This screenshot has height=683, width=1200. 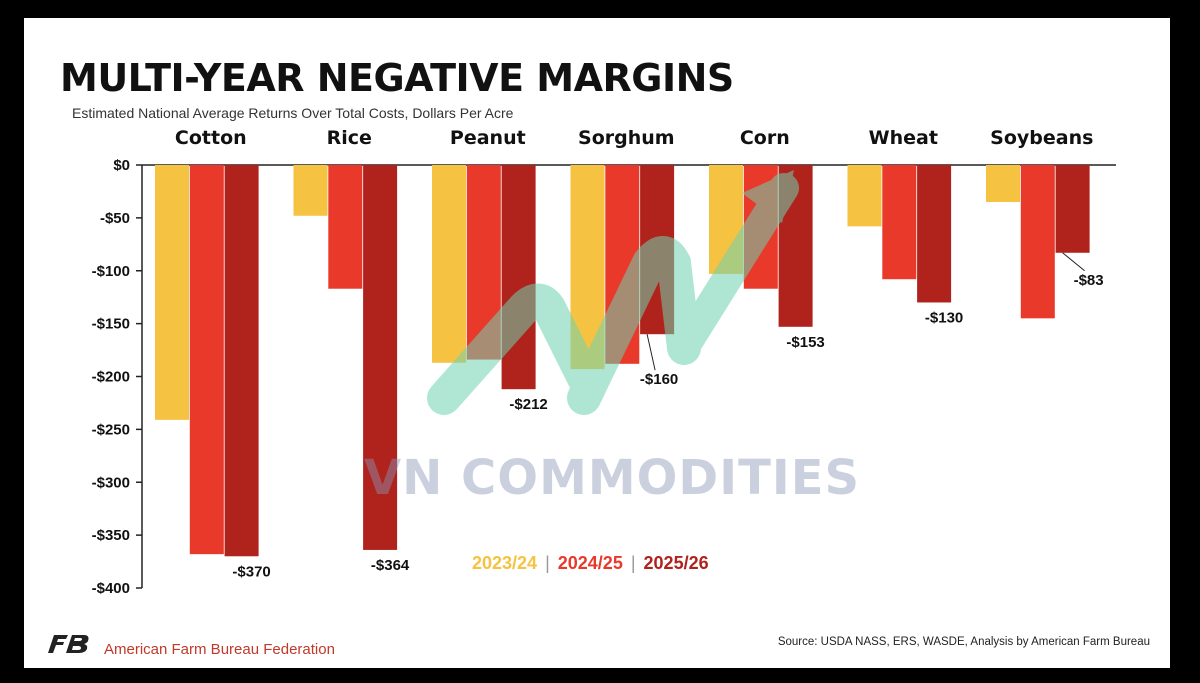 What do you see at coordinates (219, 649) in the screenshot?
I see `organization-name: American Farm Bureau Federation` at bounding box center [219, 649].